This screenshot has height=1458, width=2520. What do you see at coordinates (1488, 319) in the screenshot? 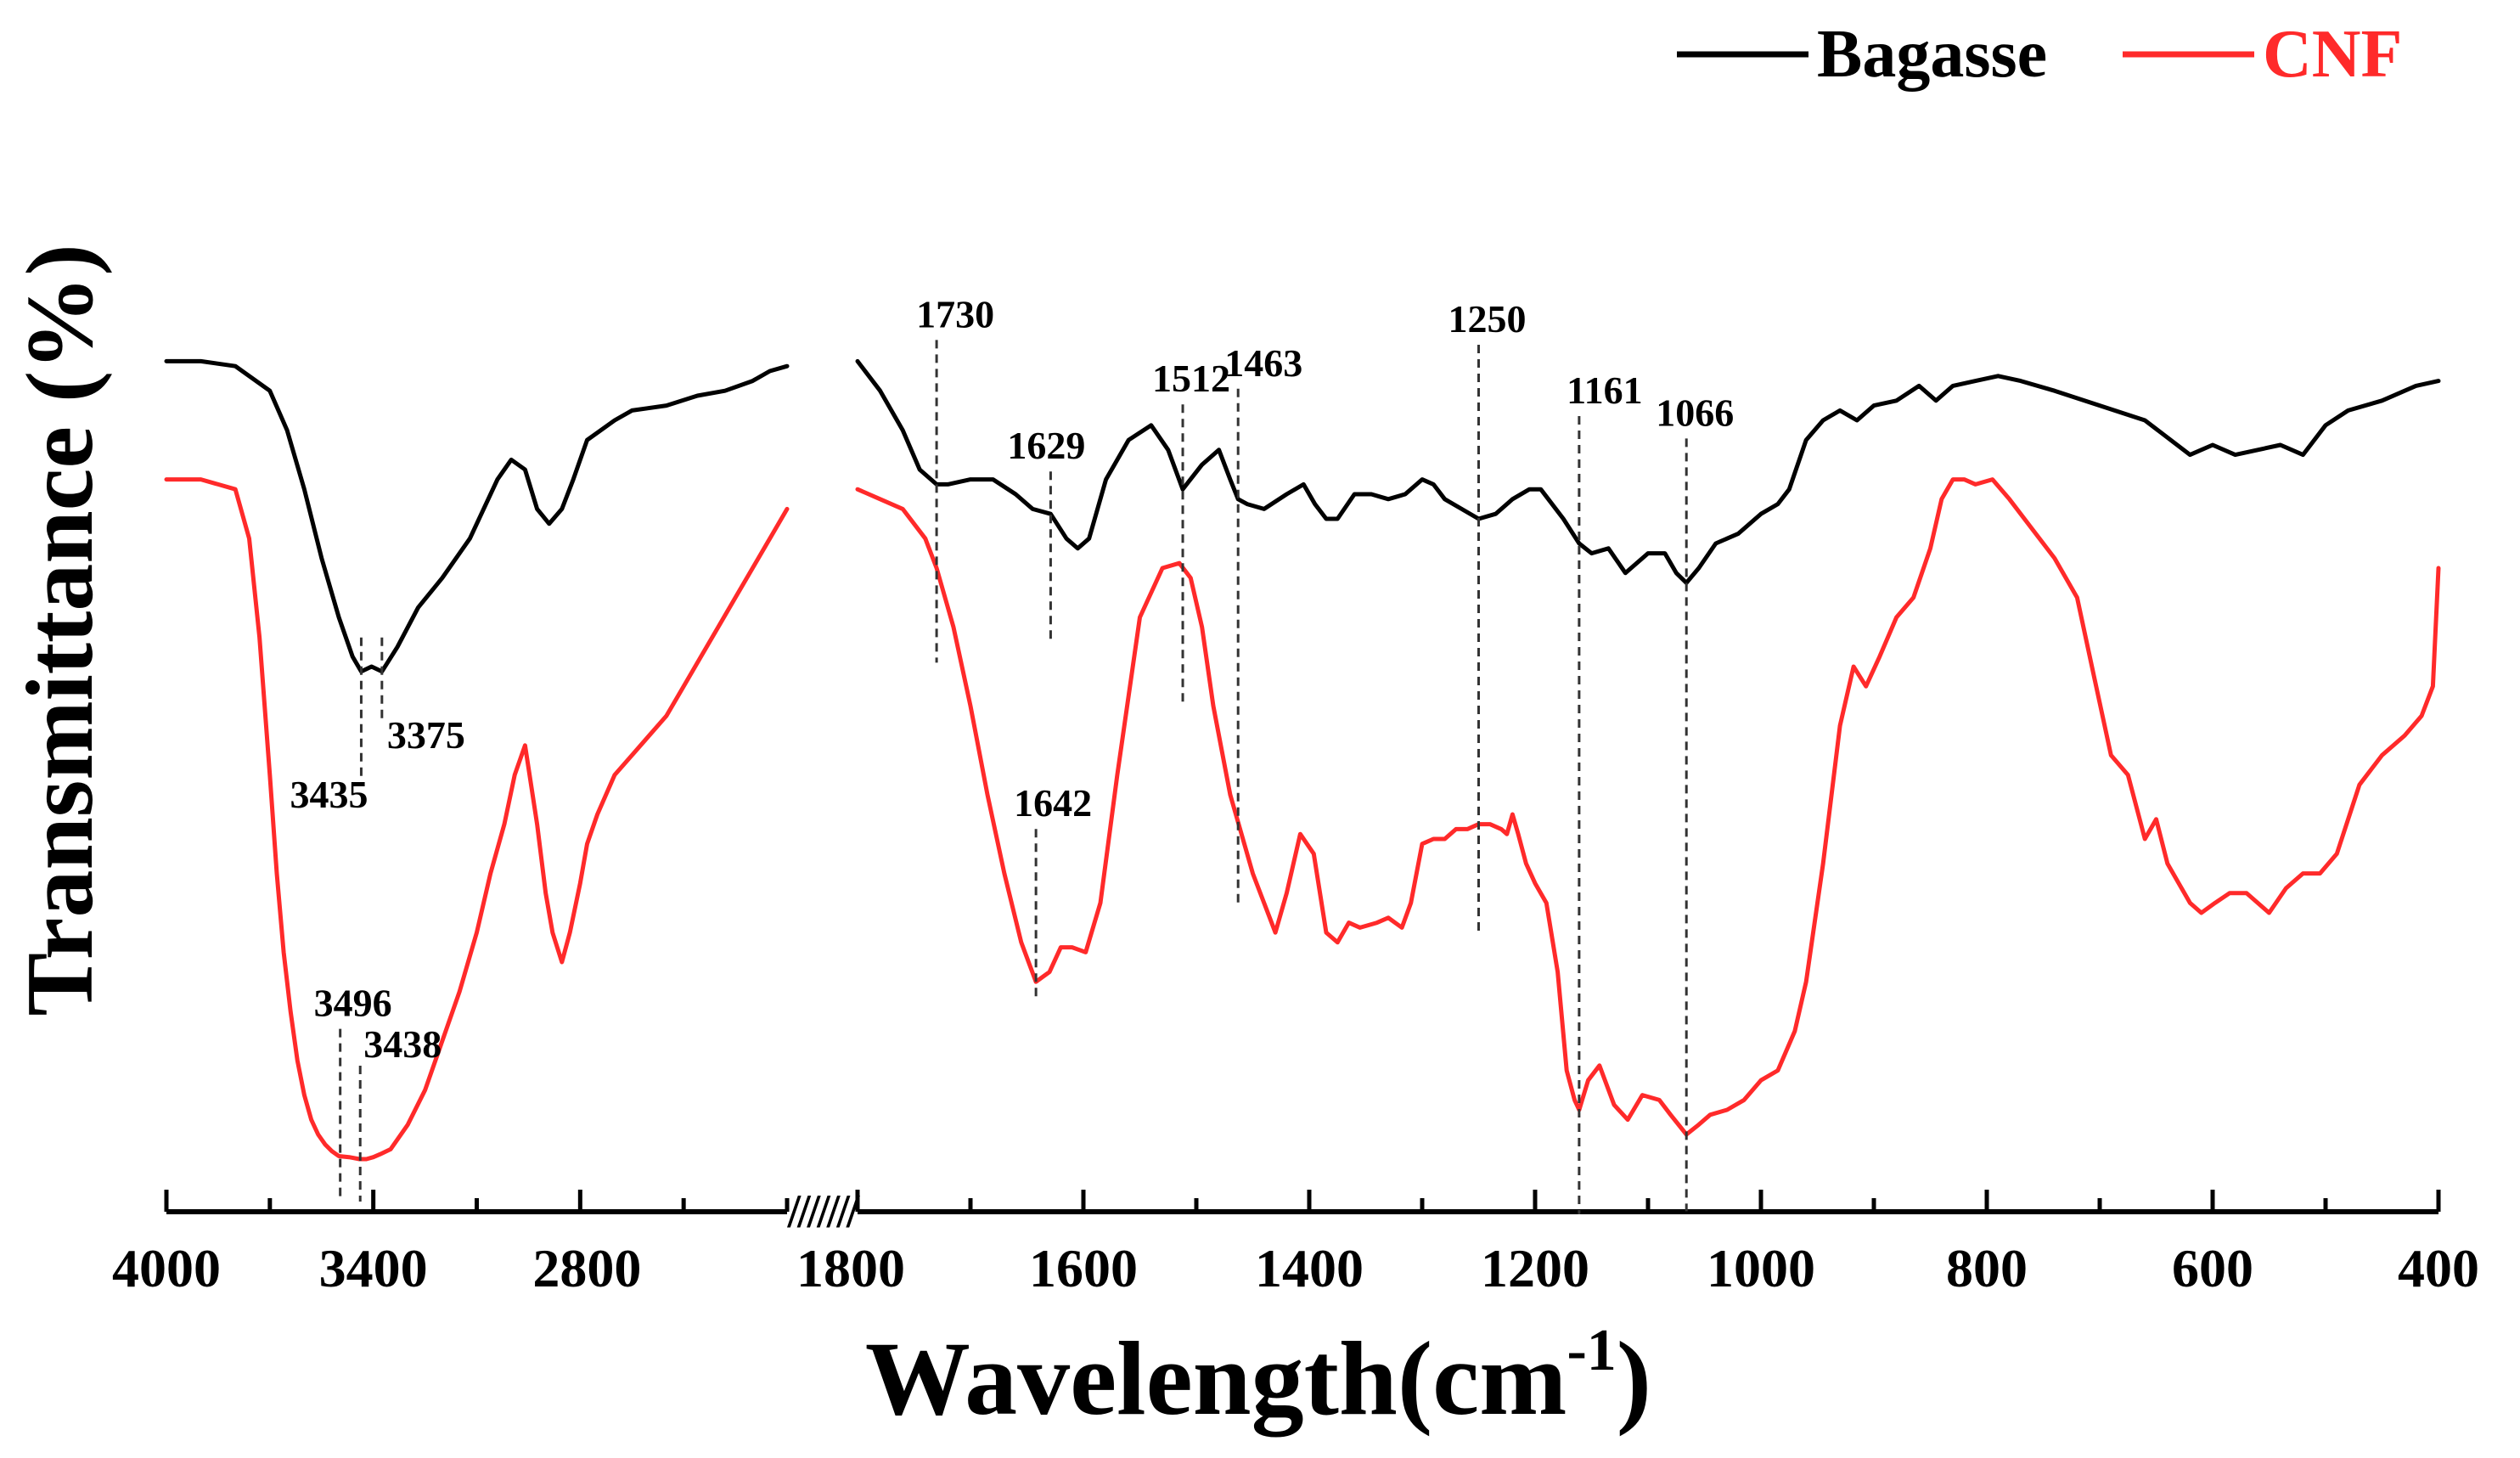
I see `peak-label-1250: 1250` at bounding box center [1488, 319].